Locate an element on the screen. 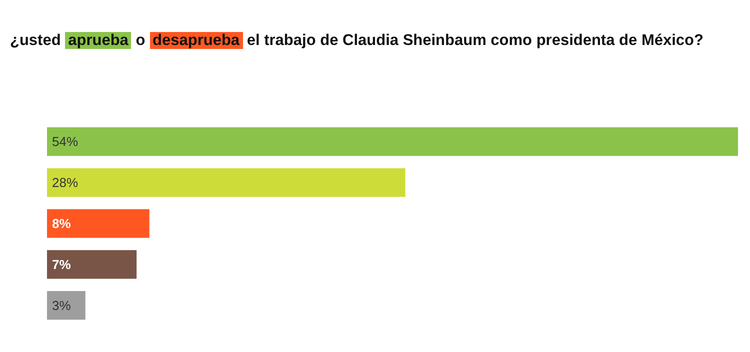 The width and height of the screenshot is (750, 352). chart-title: ¿usted aprueba o desaprueba el trabajo de Claudia Sheinbaum como presidenta de México? is located at coordinates (357, 40).